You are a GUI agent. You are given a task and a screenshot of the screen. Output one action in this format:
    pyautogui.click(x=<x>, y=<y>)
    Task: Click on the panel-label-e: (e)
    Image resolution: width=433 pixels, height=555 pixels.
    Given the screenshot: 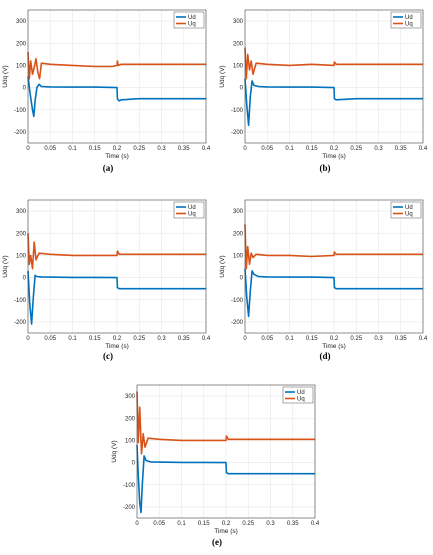 What is the action you would take?
    pyautogui.click(x=217, y=542)
    